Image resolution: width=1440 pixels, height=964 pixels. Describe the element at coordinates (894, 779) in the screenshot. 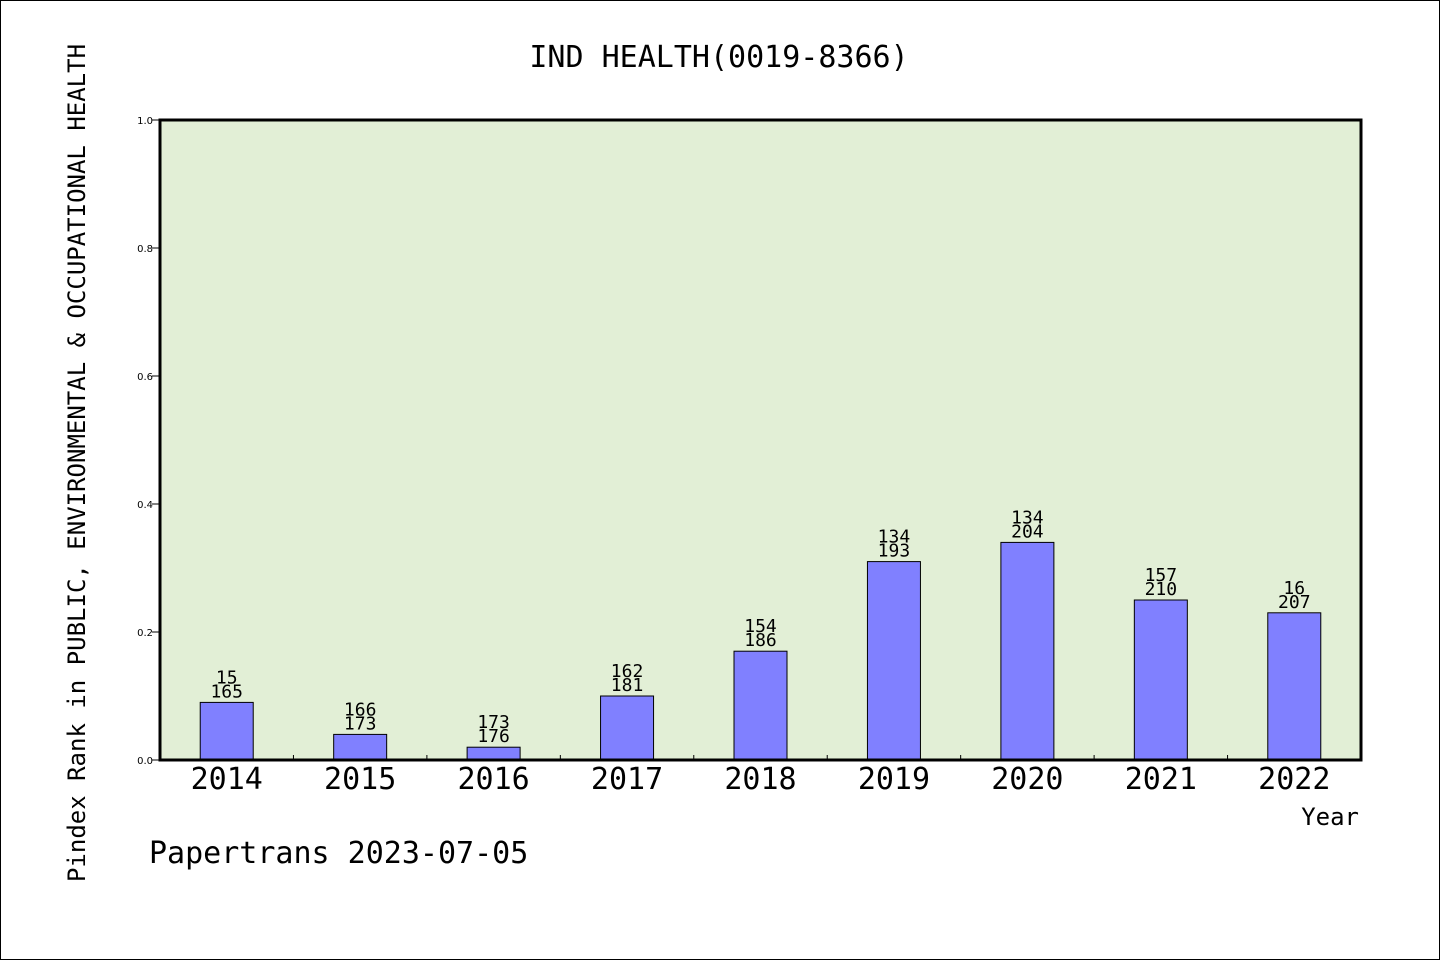

I see `x-tick-label: 2019` at that location.